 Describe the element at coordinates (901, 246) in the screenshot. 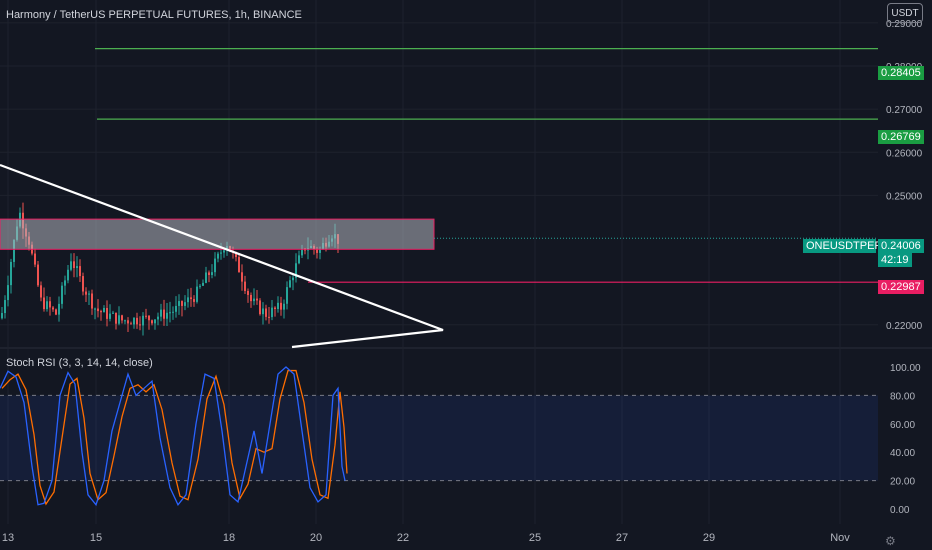

I see `last-price-tag: 0.24006` at that location.